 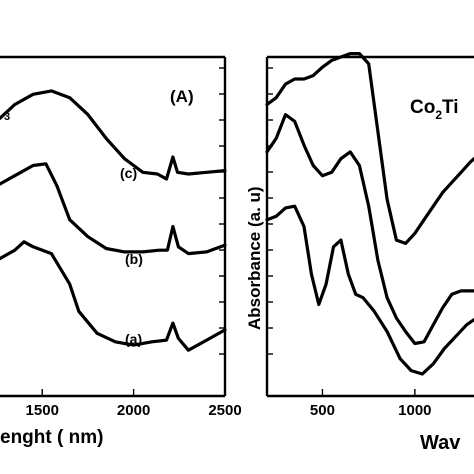 I want to click on panel-b-y-axis-title: Absorbance (a. u), so click(x=254, y=258).